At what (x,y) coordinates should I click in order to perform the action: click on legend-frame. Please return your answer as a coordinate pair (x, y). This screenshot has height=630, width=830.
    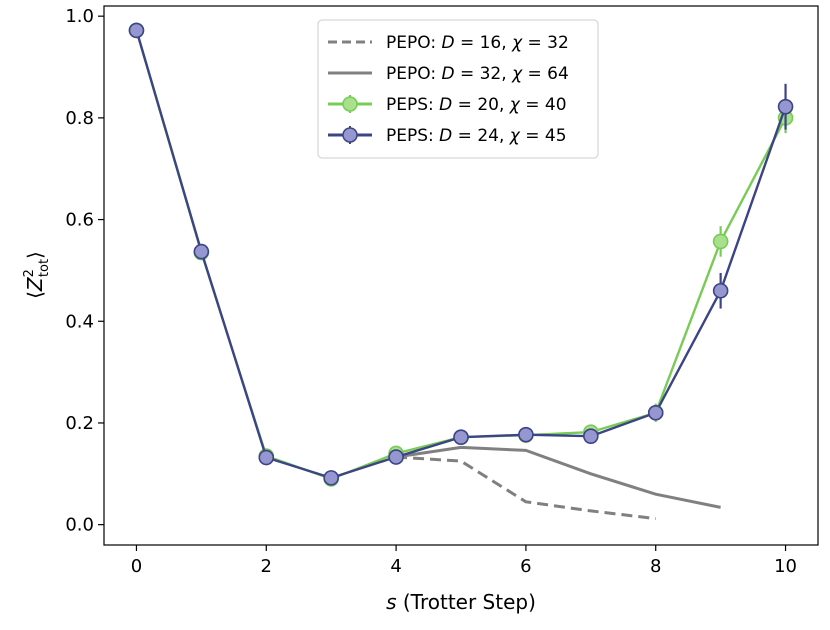
    Looking at the image, I should click on (458, 89).